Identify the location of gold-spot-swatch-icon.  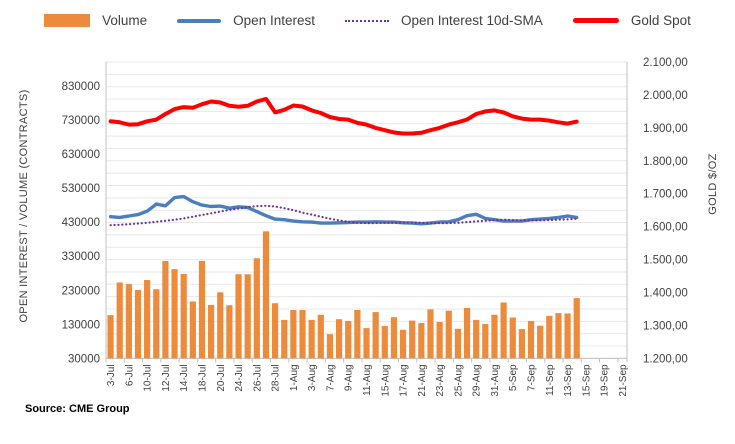
(595, 20).